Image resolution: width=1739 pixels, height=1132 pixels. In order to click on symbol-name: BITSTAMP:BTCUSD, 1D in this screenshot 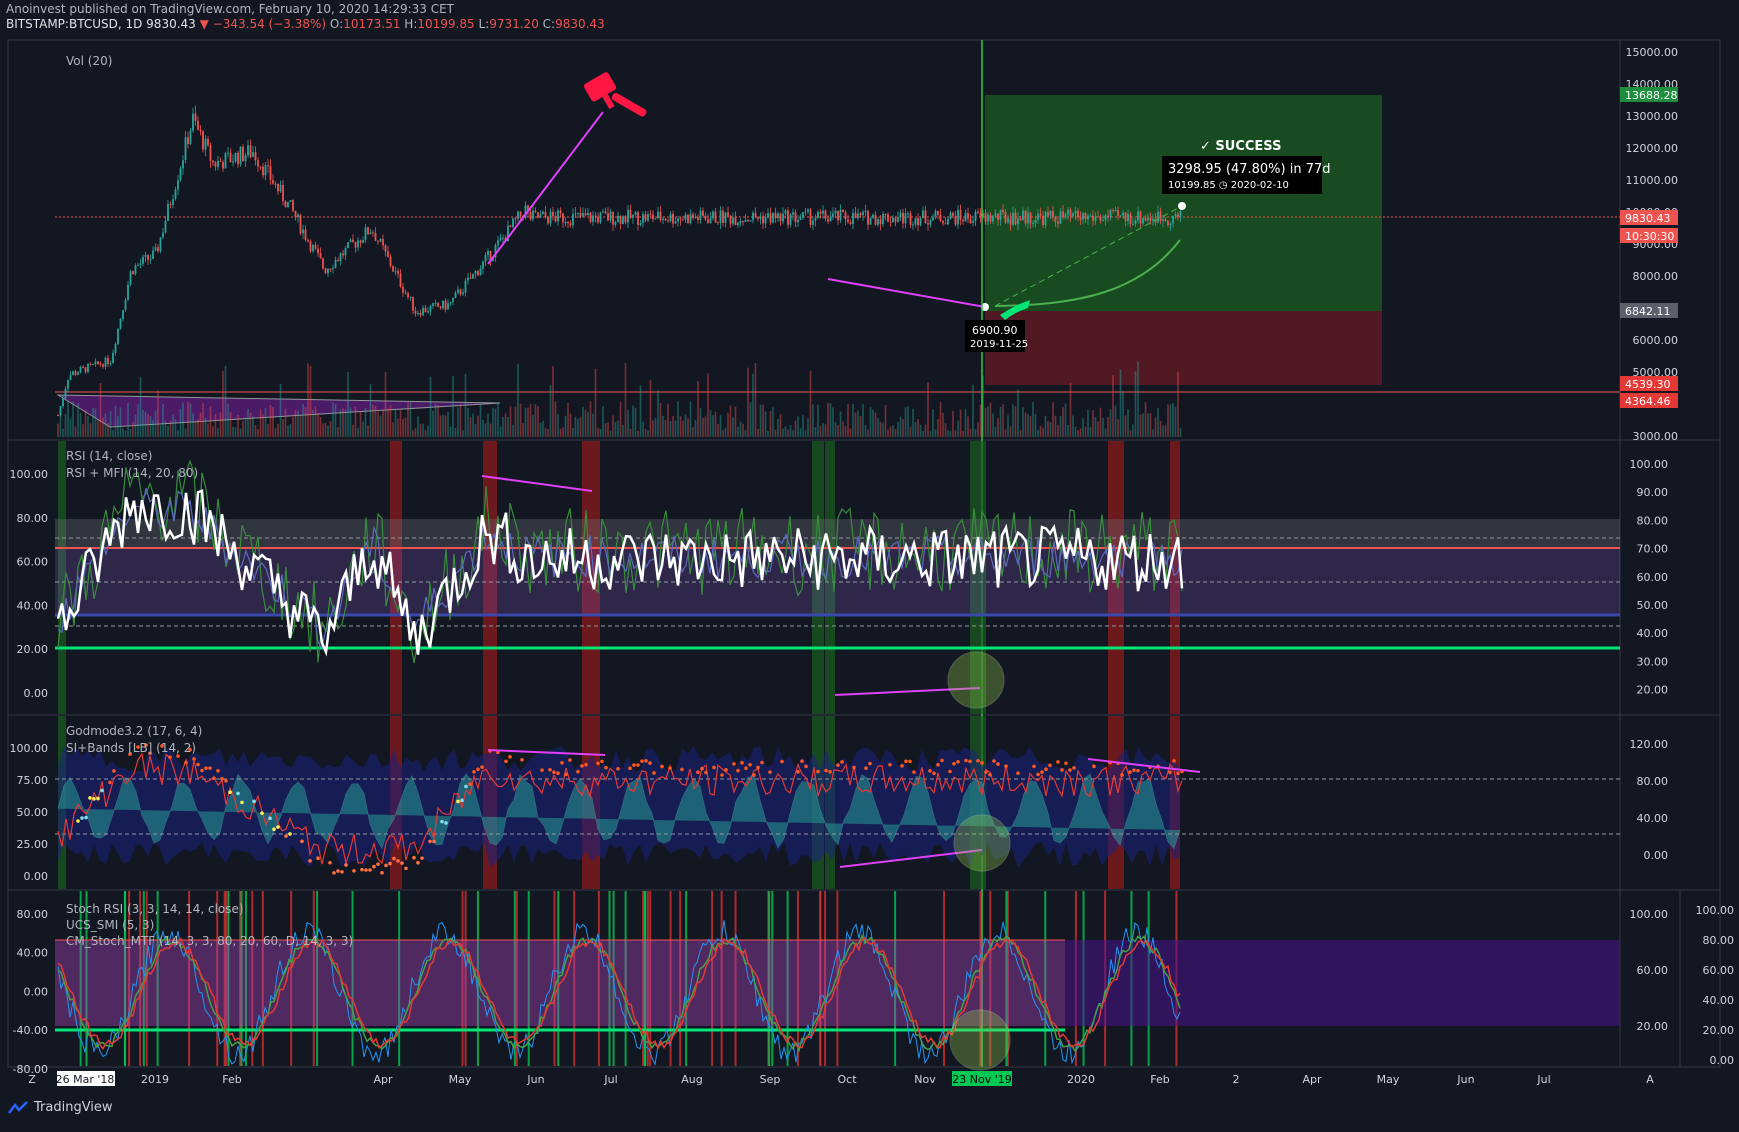, I will do `click(74, 24)`.